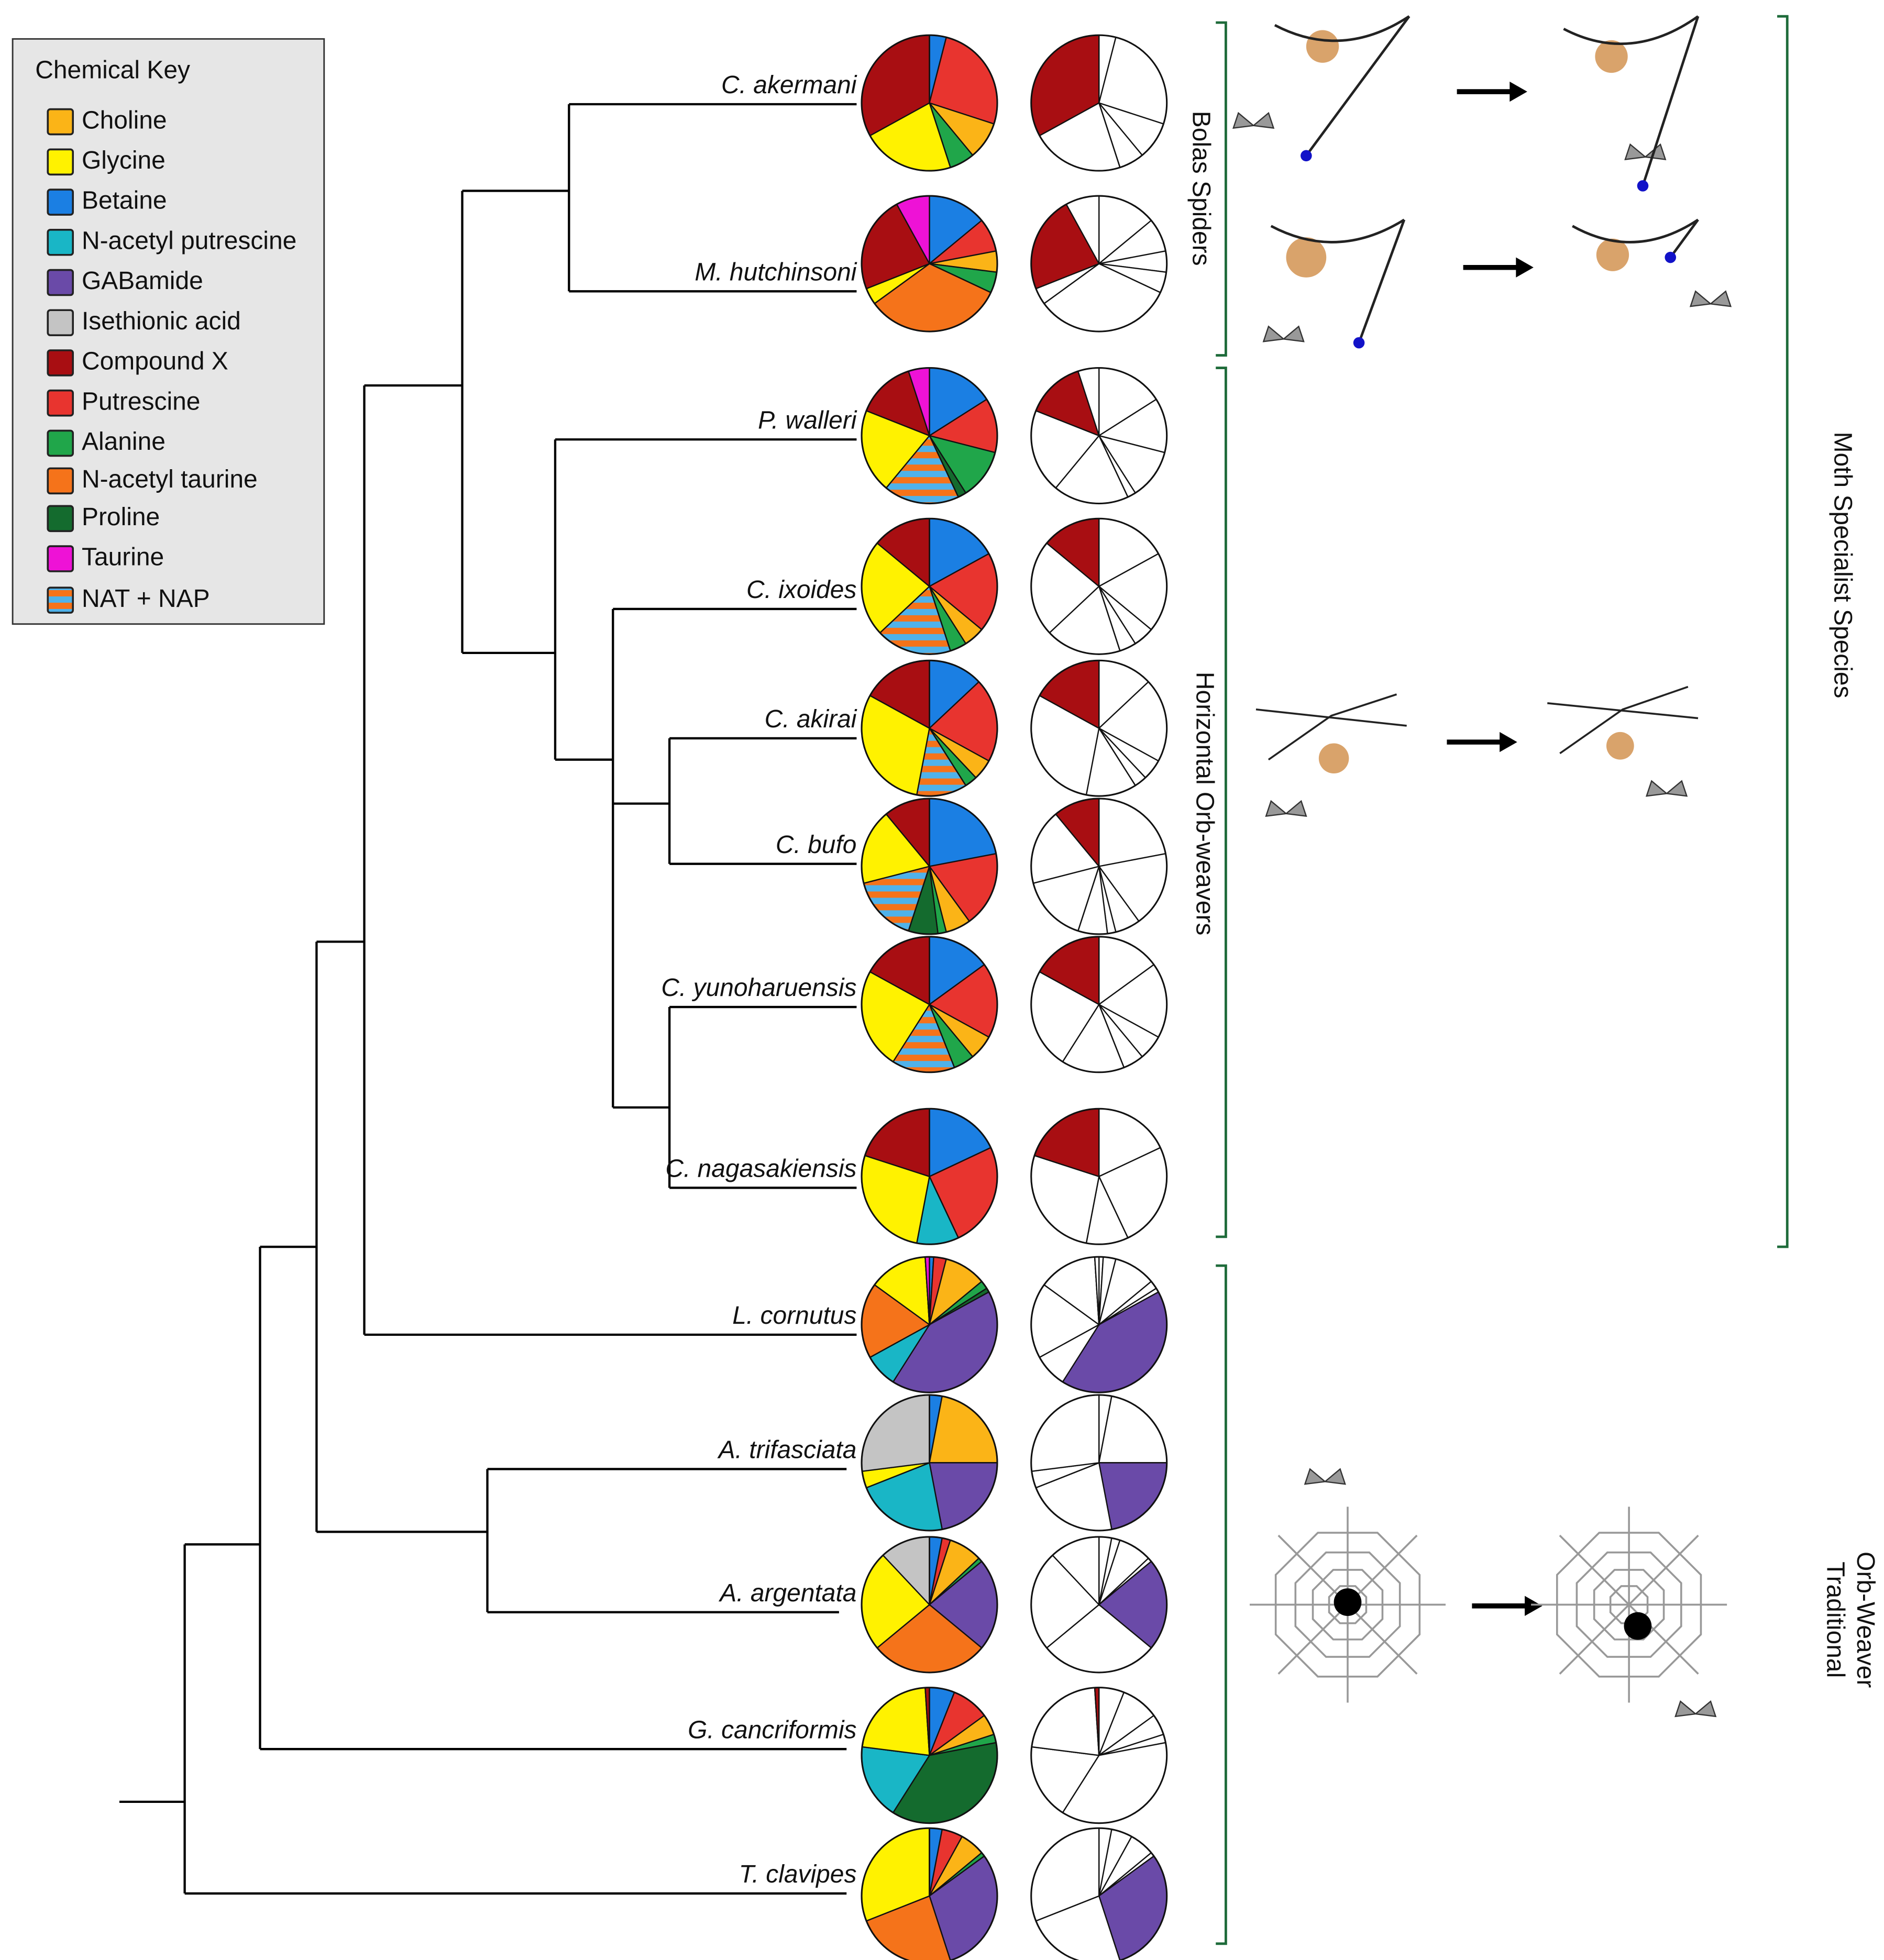 This screenshot has height=1960, width=1884. I want to click on group-label: Bolas Spiders, so click(1201, 188).